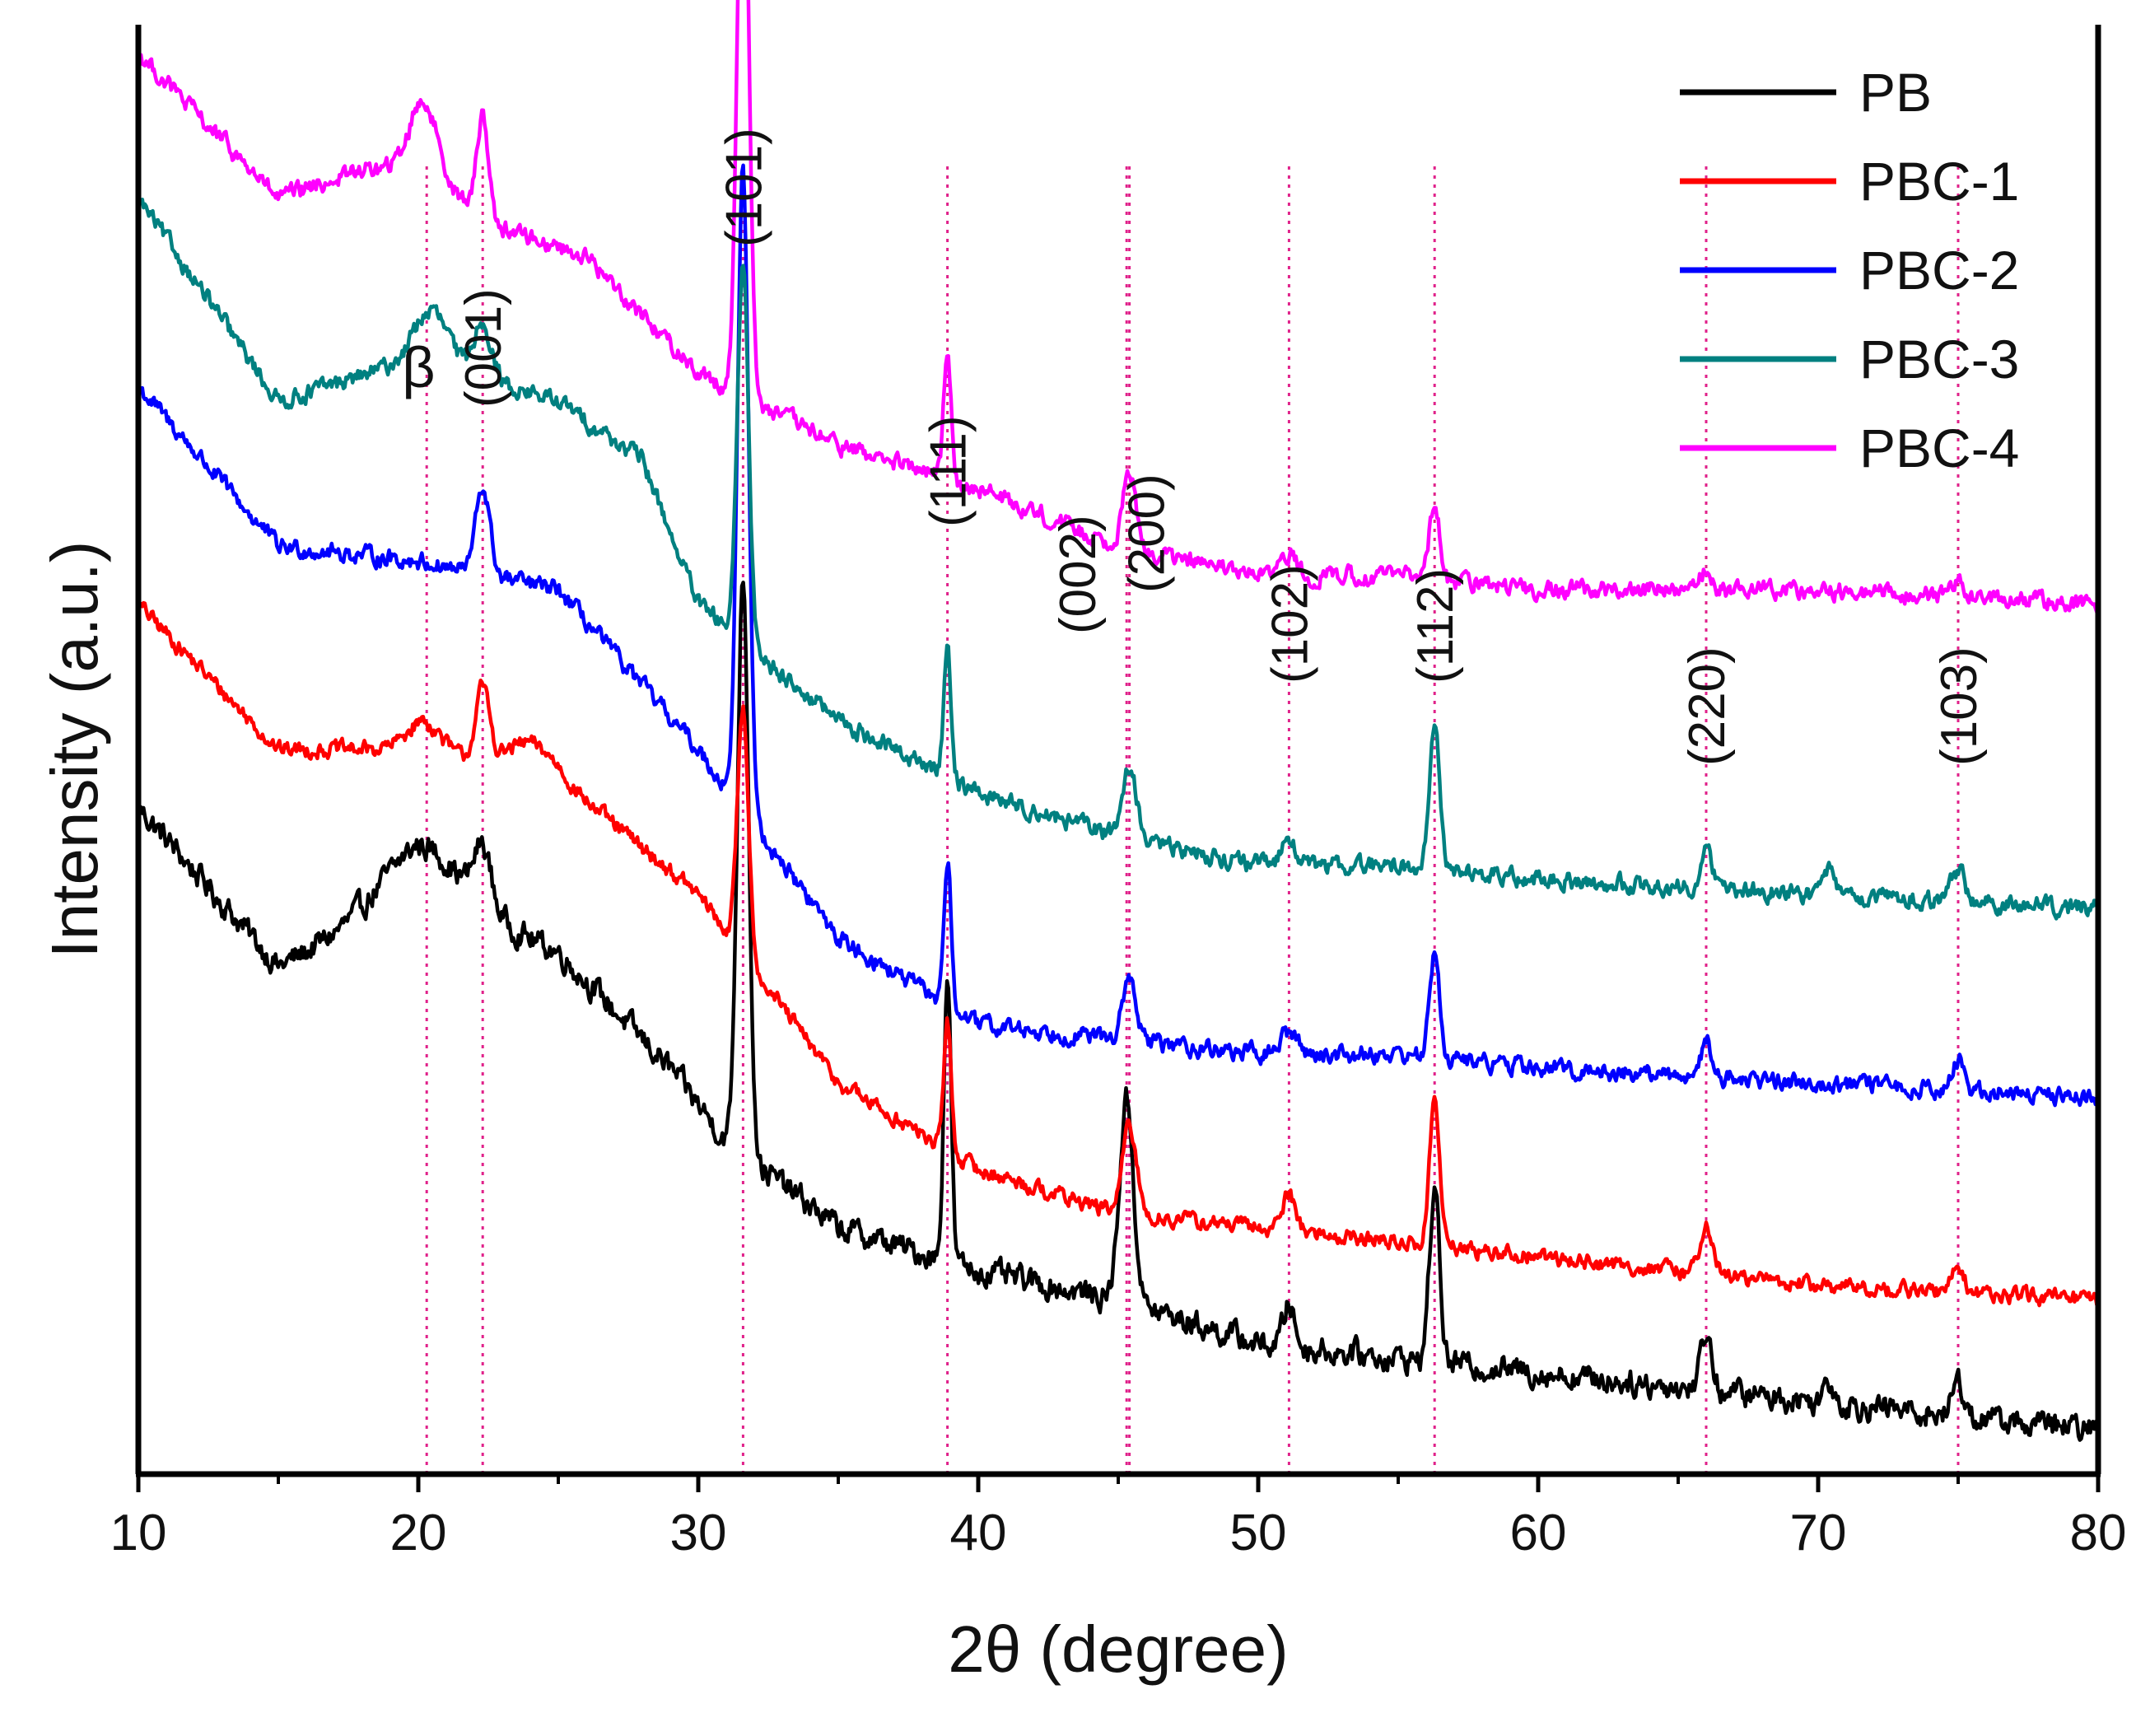 The width and height of the screenshot is (2150, 1736). Describe the element at coordinates (1118, 1649) in the screenshot. I see `x-axis-title: 2θ (degree)` at that location.